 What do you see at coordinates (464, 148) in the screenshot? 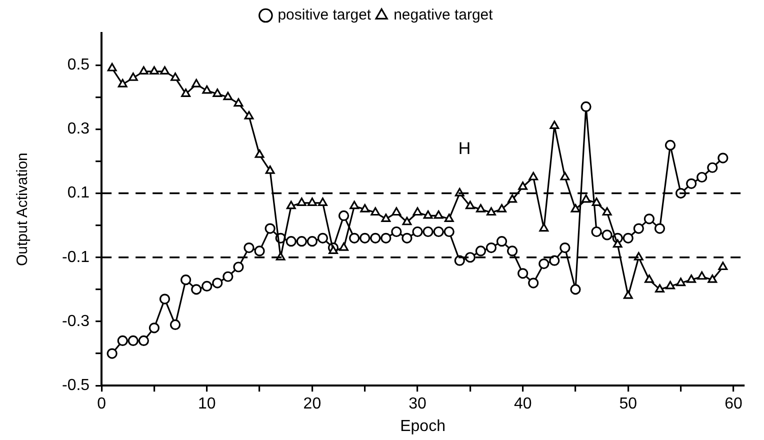
I see `annotation: H` at bounding box center [464, 148].